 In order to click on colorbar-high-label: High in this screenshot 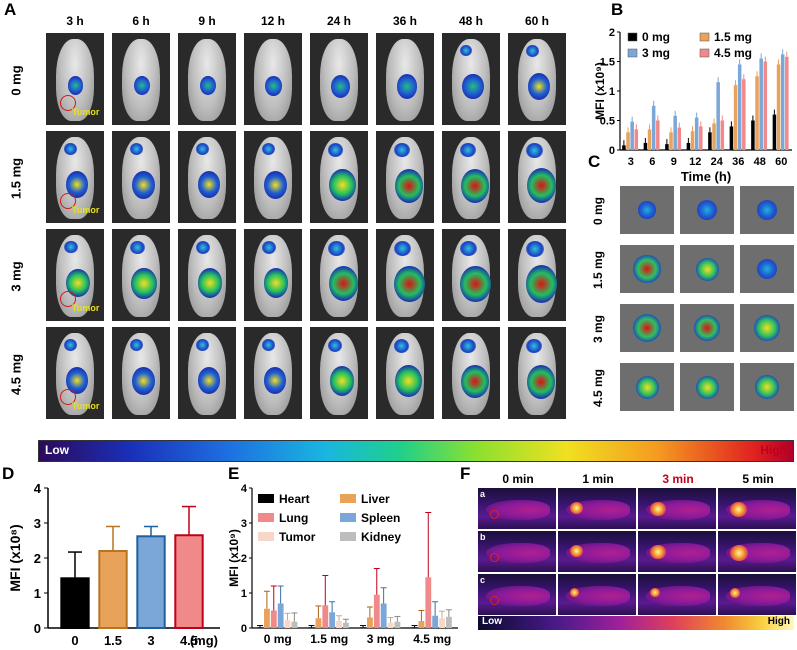, I will do `click(773, 450)`.